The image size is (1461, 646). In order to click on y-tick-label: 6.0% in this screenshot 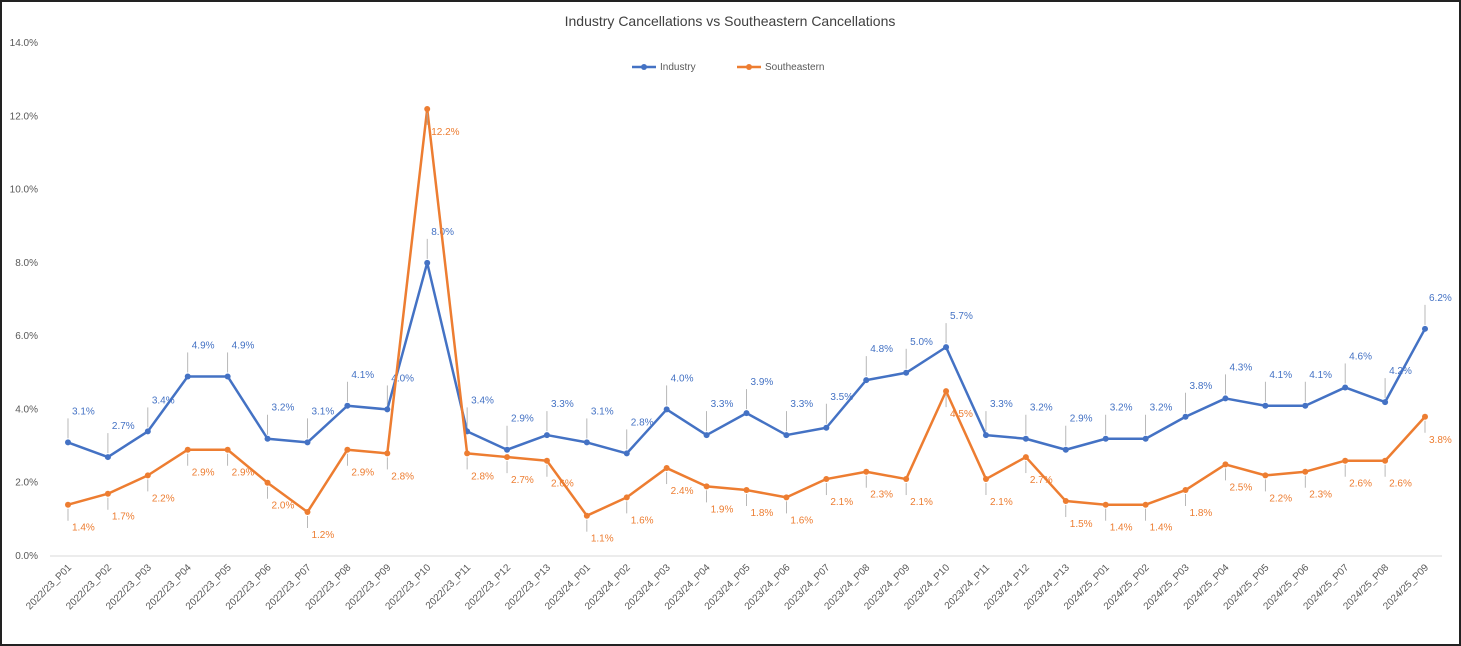, I will do `click(26, 336)`.